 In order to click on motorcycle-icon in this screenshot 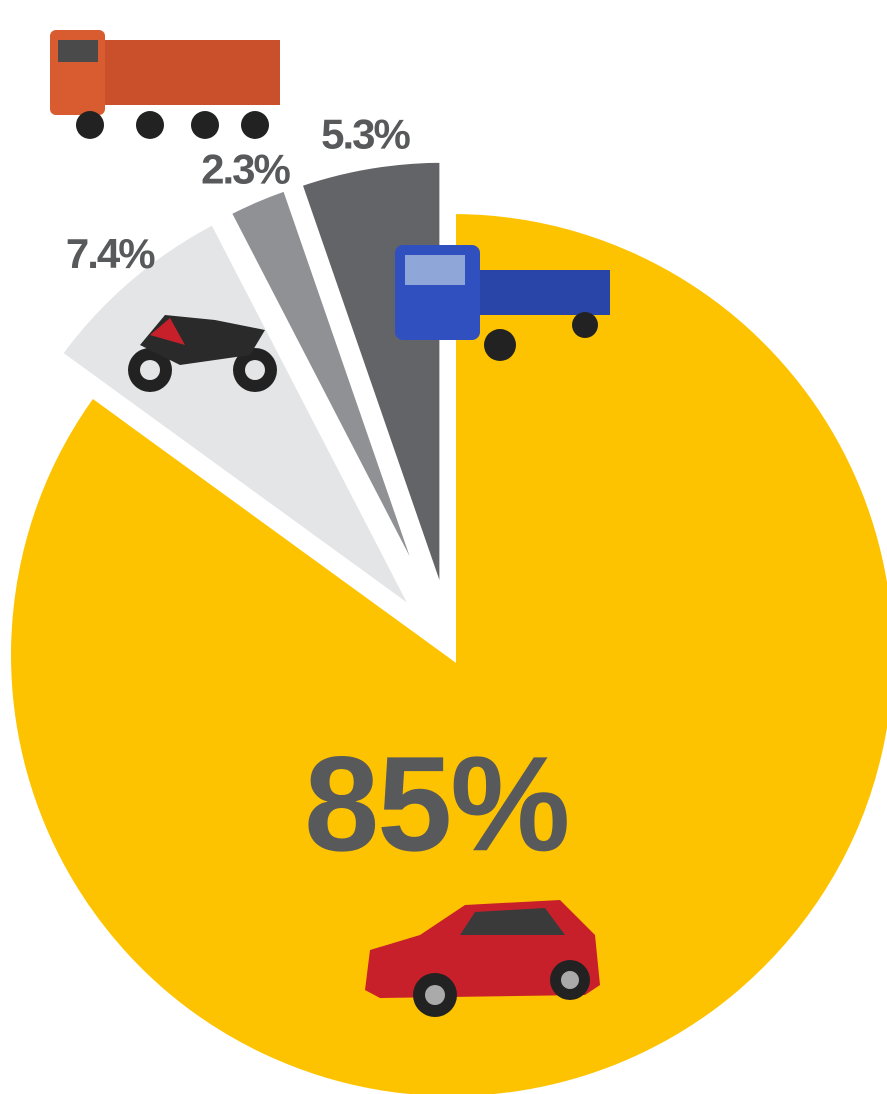, I will do `click(202, 353)`.